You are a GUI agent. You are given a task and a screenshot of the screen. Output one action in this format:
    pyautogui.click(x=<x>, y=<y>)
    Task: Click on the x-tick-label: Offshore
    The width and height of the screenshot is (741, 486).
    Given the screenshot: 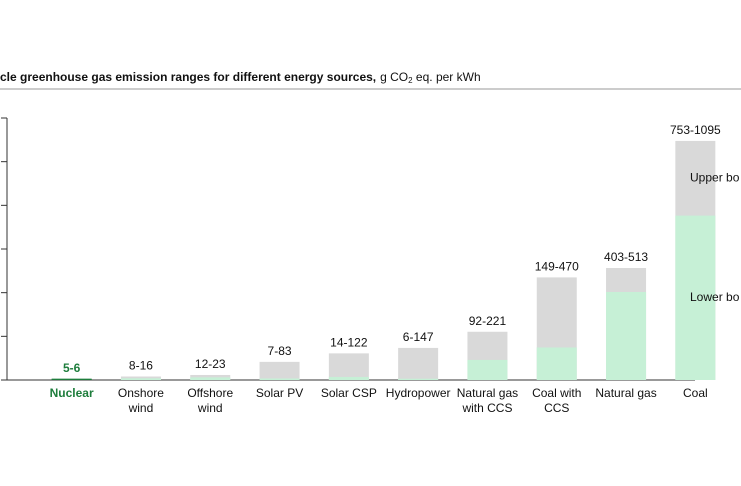 What is the action you would take?
    pyautogui.click(x=210, y=393)
    